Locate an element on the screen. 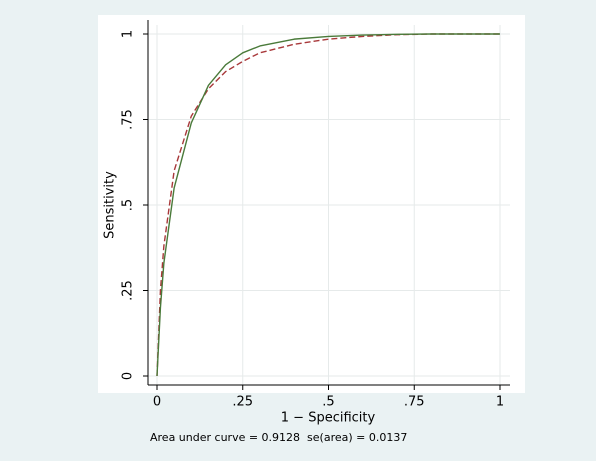 This screenshot has width=596, height=461. x-tick-label: .5 is located at coordinates (328, 402).